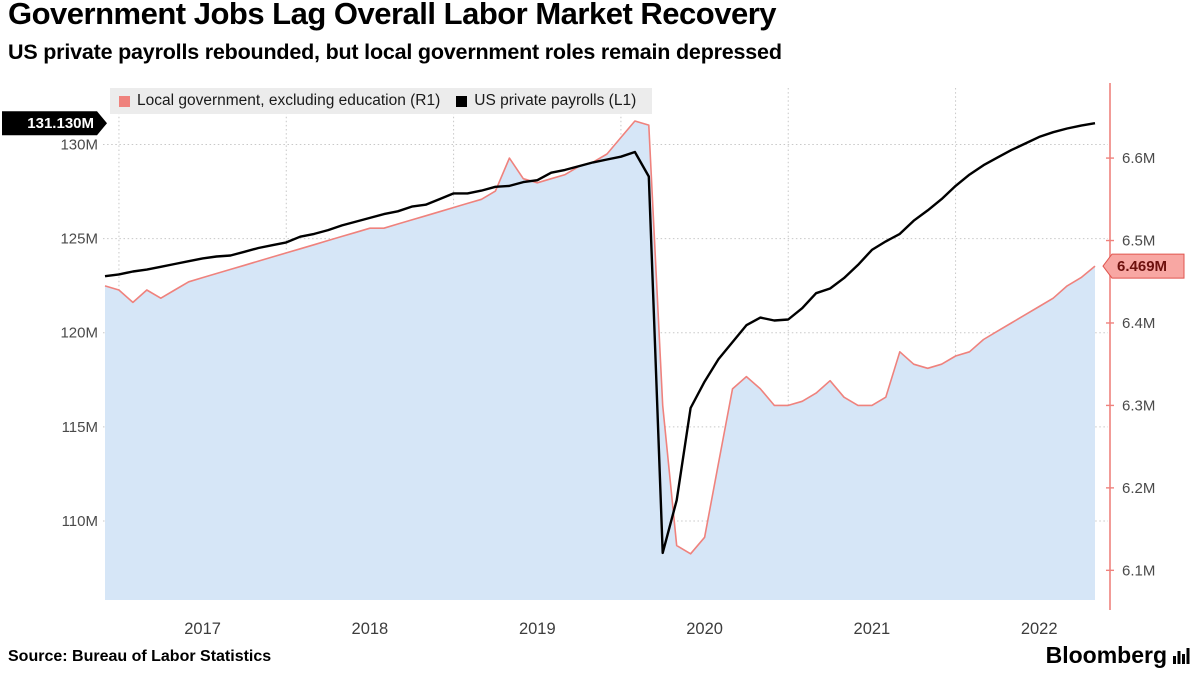 Image resolution: width=1200 pixels, height=675 pixels. I want to click on source-note: Source: Bureau of Labor Statistics, so click(140, 656).